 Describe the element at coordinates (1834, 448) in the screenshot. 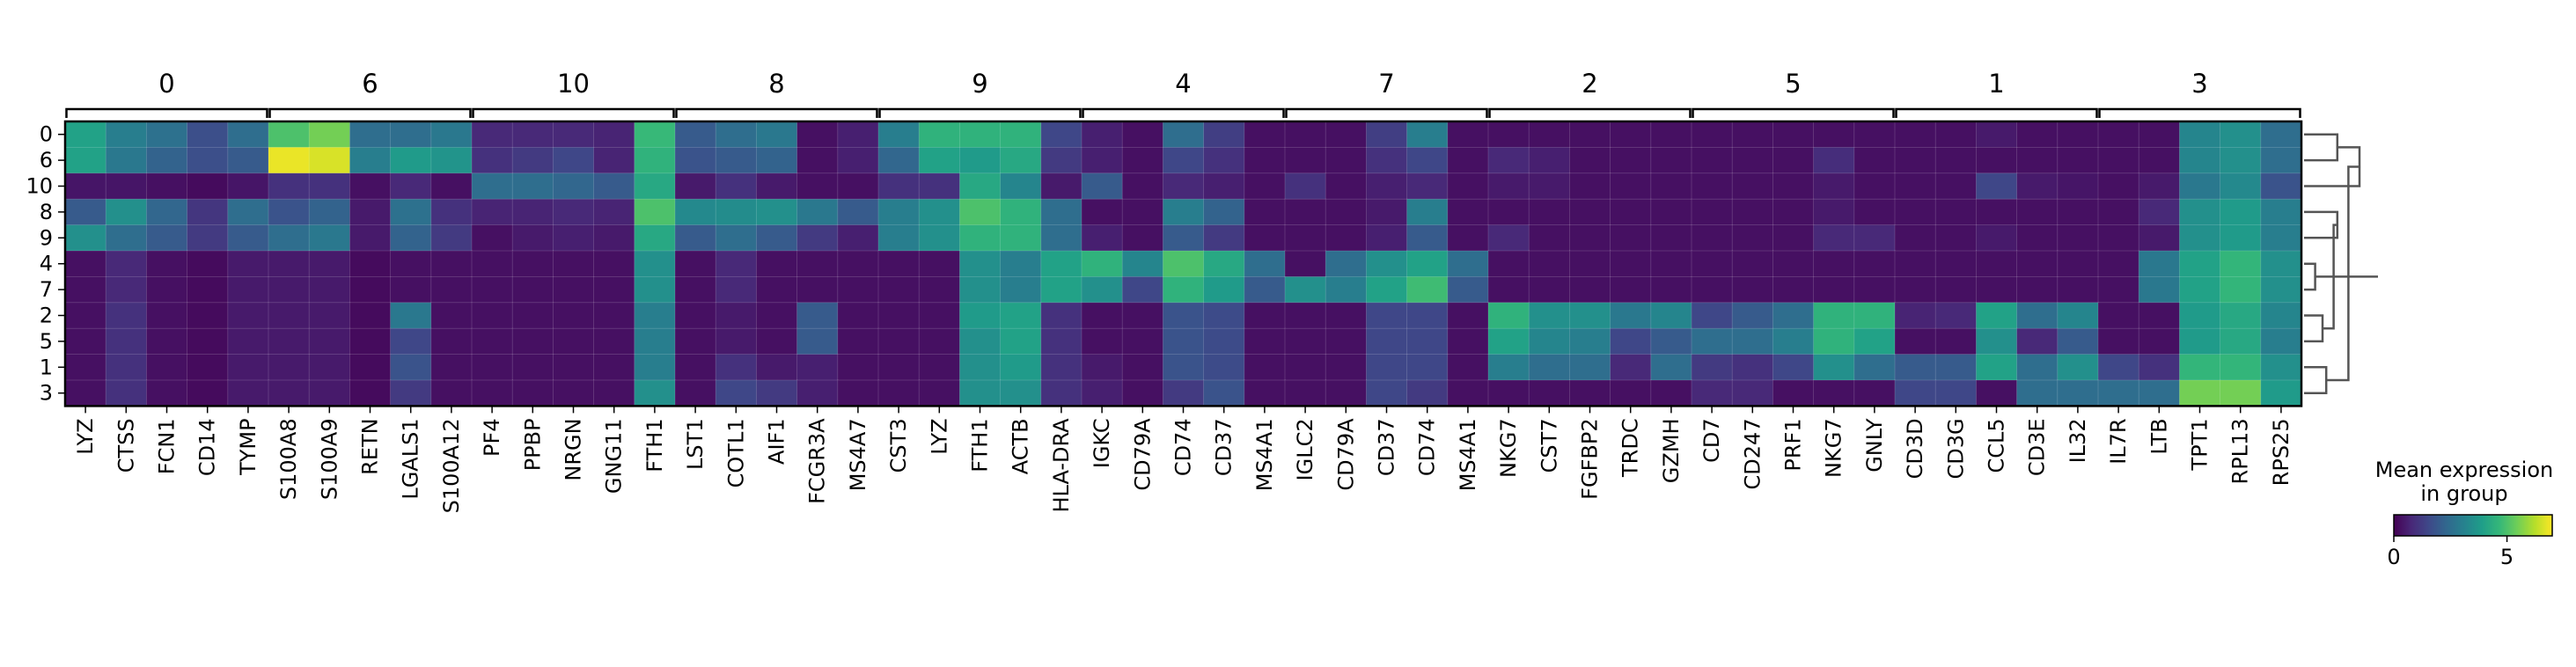

I see `column-tick-label: NKG7` at that location.